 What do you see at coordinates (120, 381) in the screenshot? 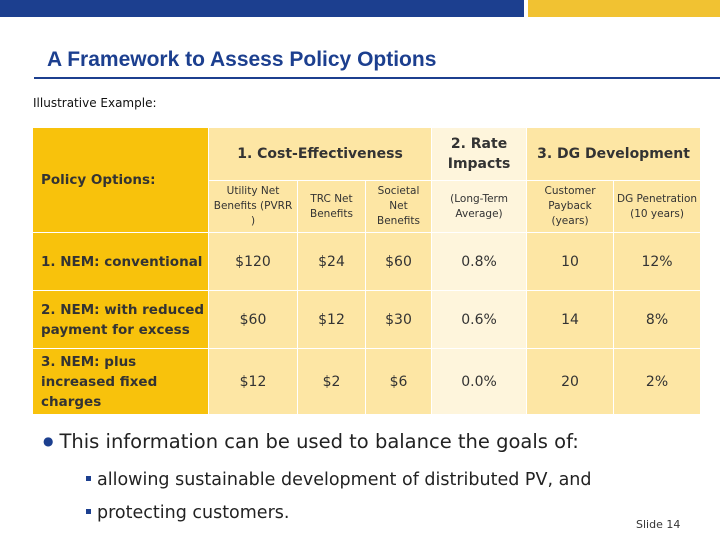
I see `row-label: 3. NEM: plus increased fixed charges` at bounding box center [120, 381].